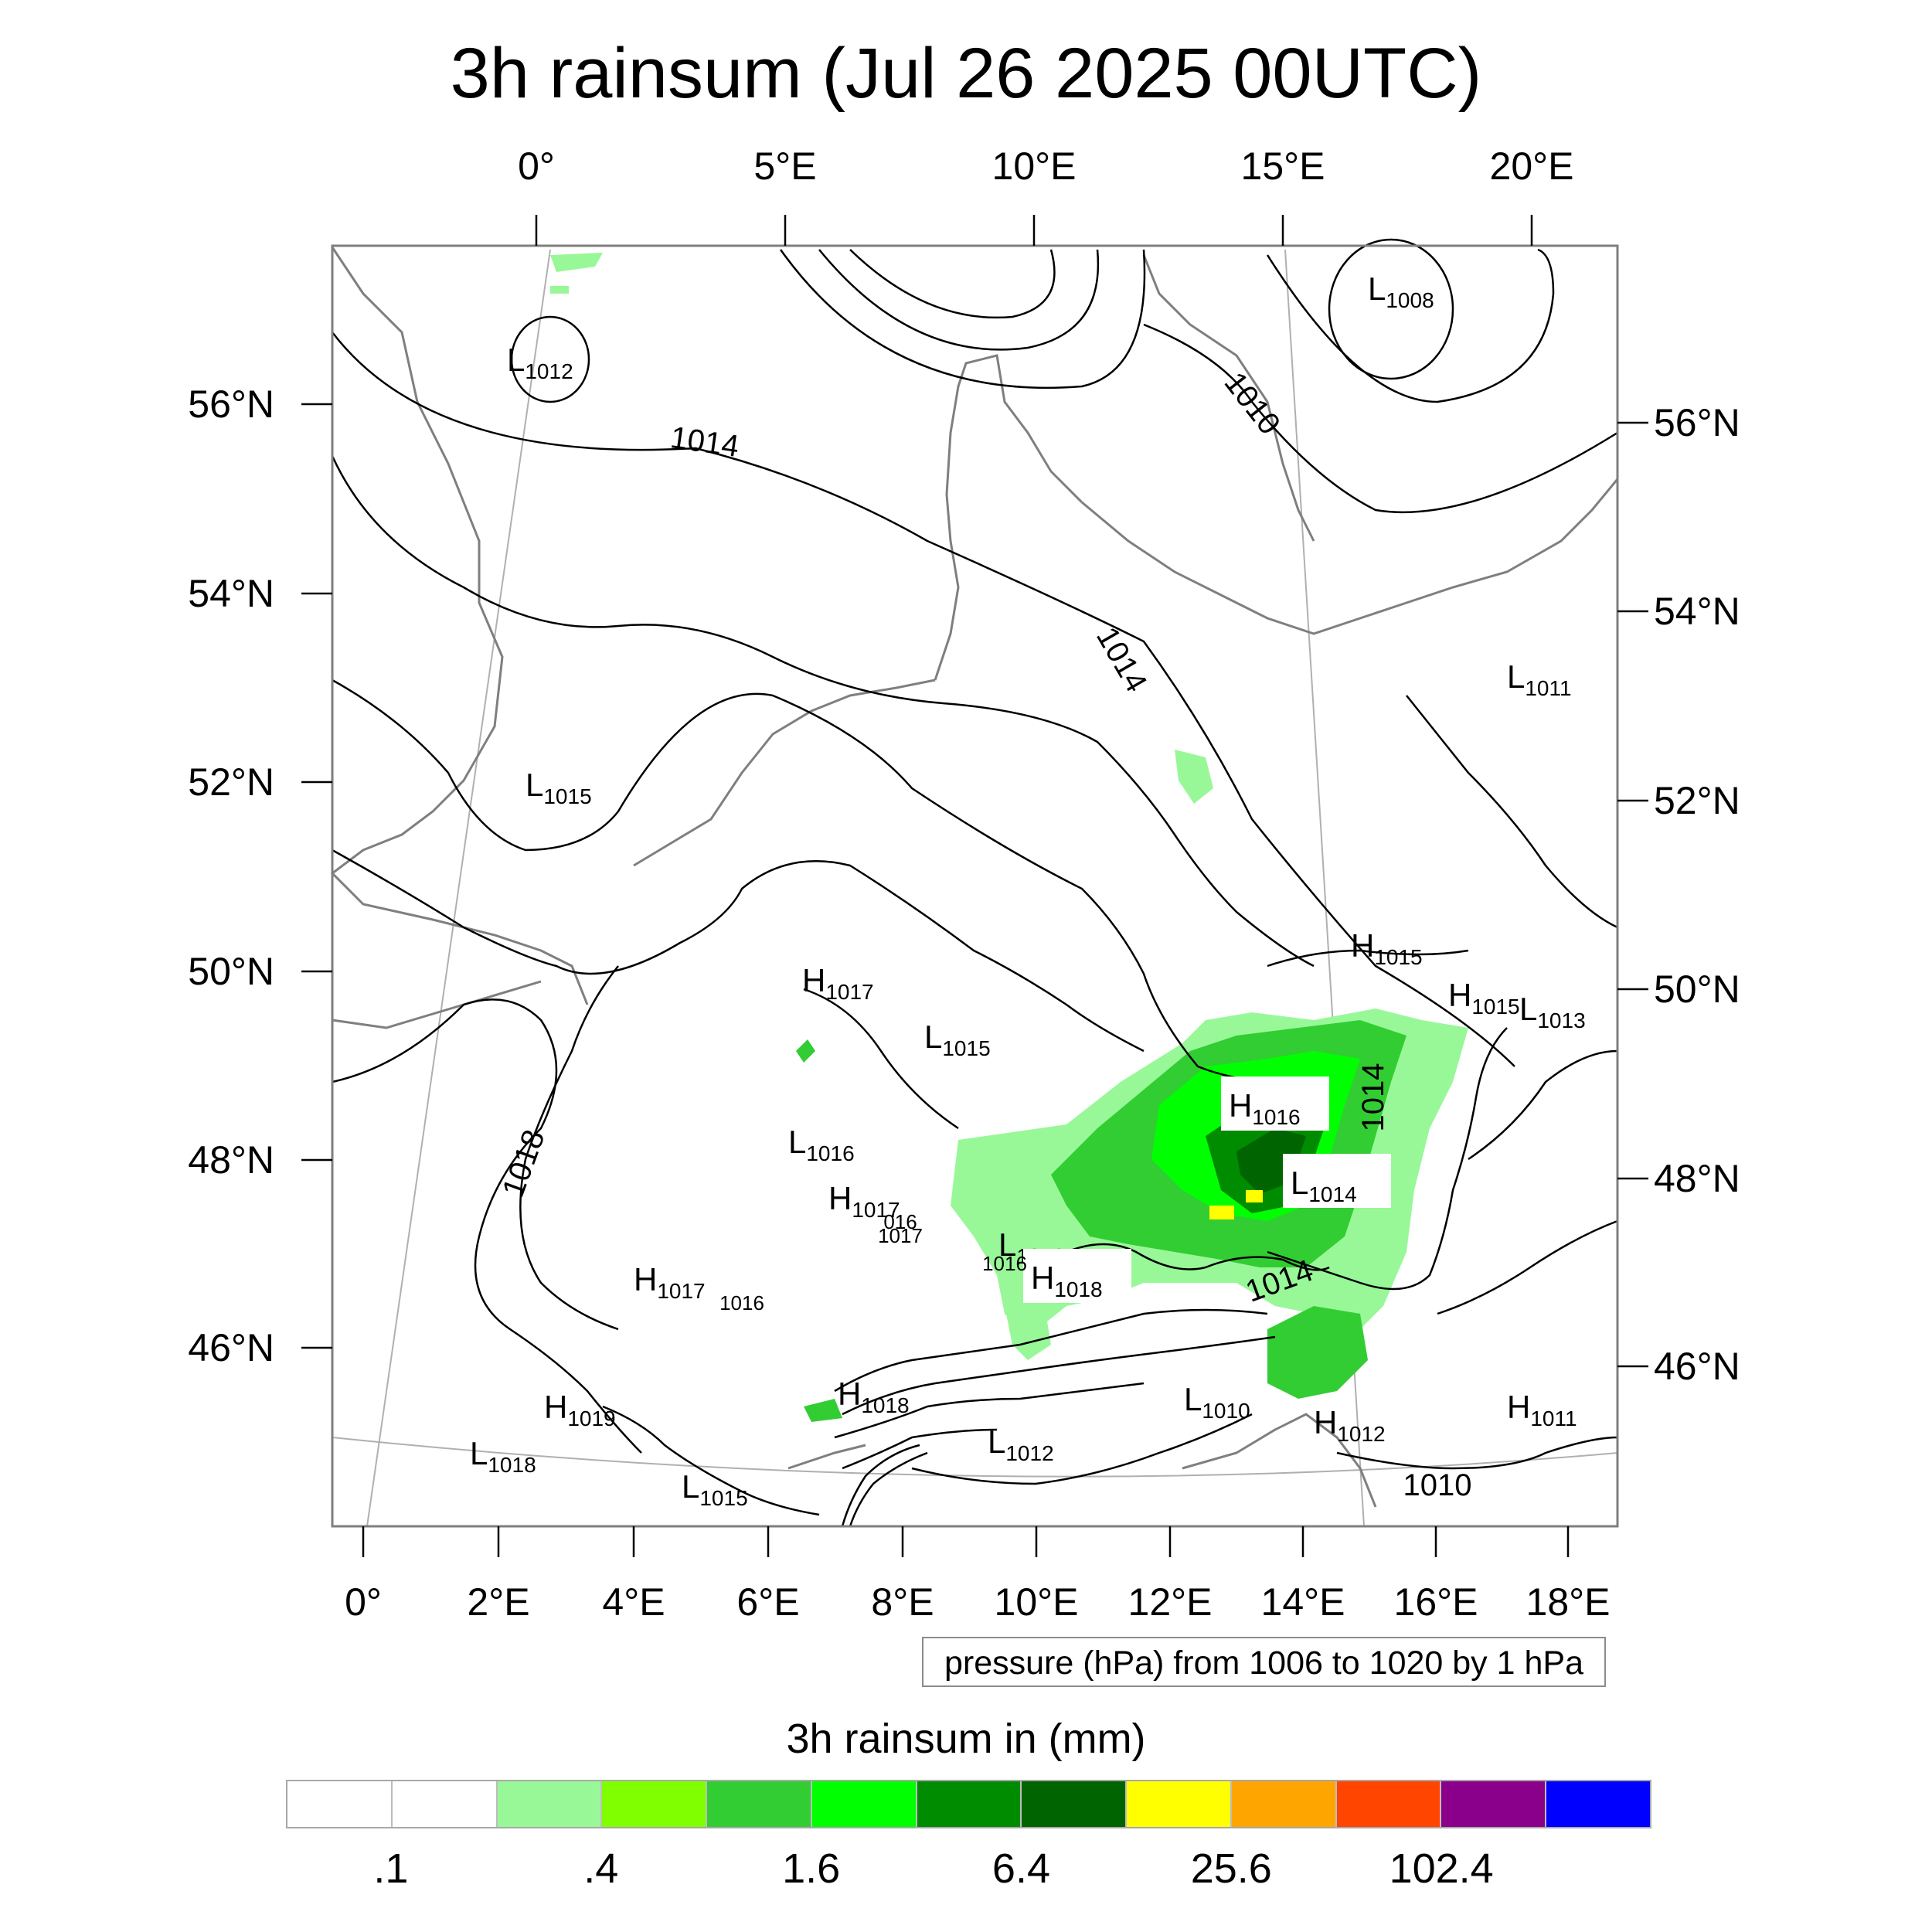 This screenshot has height=1932, width=1932. I want to click on axis-label-top: 15°E, so click(1283, 167).